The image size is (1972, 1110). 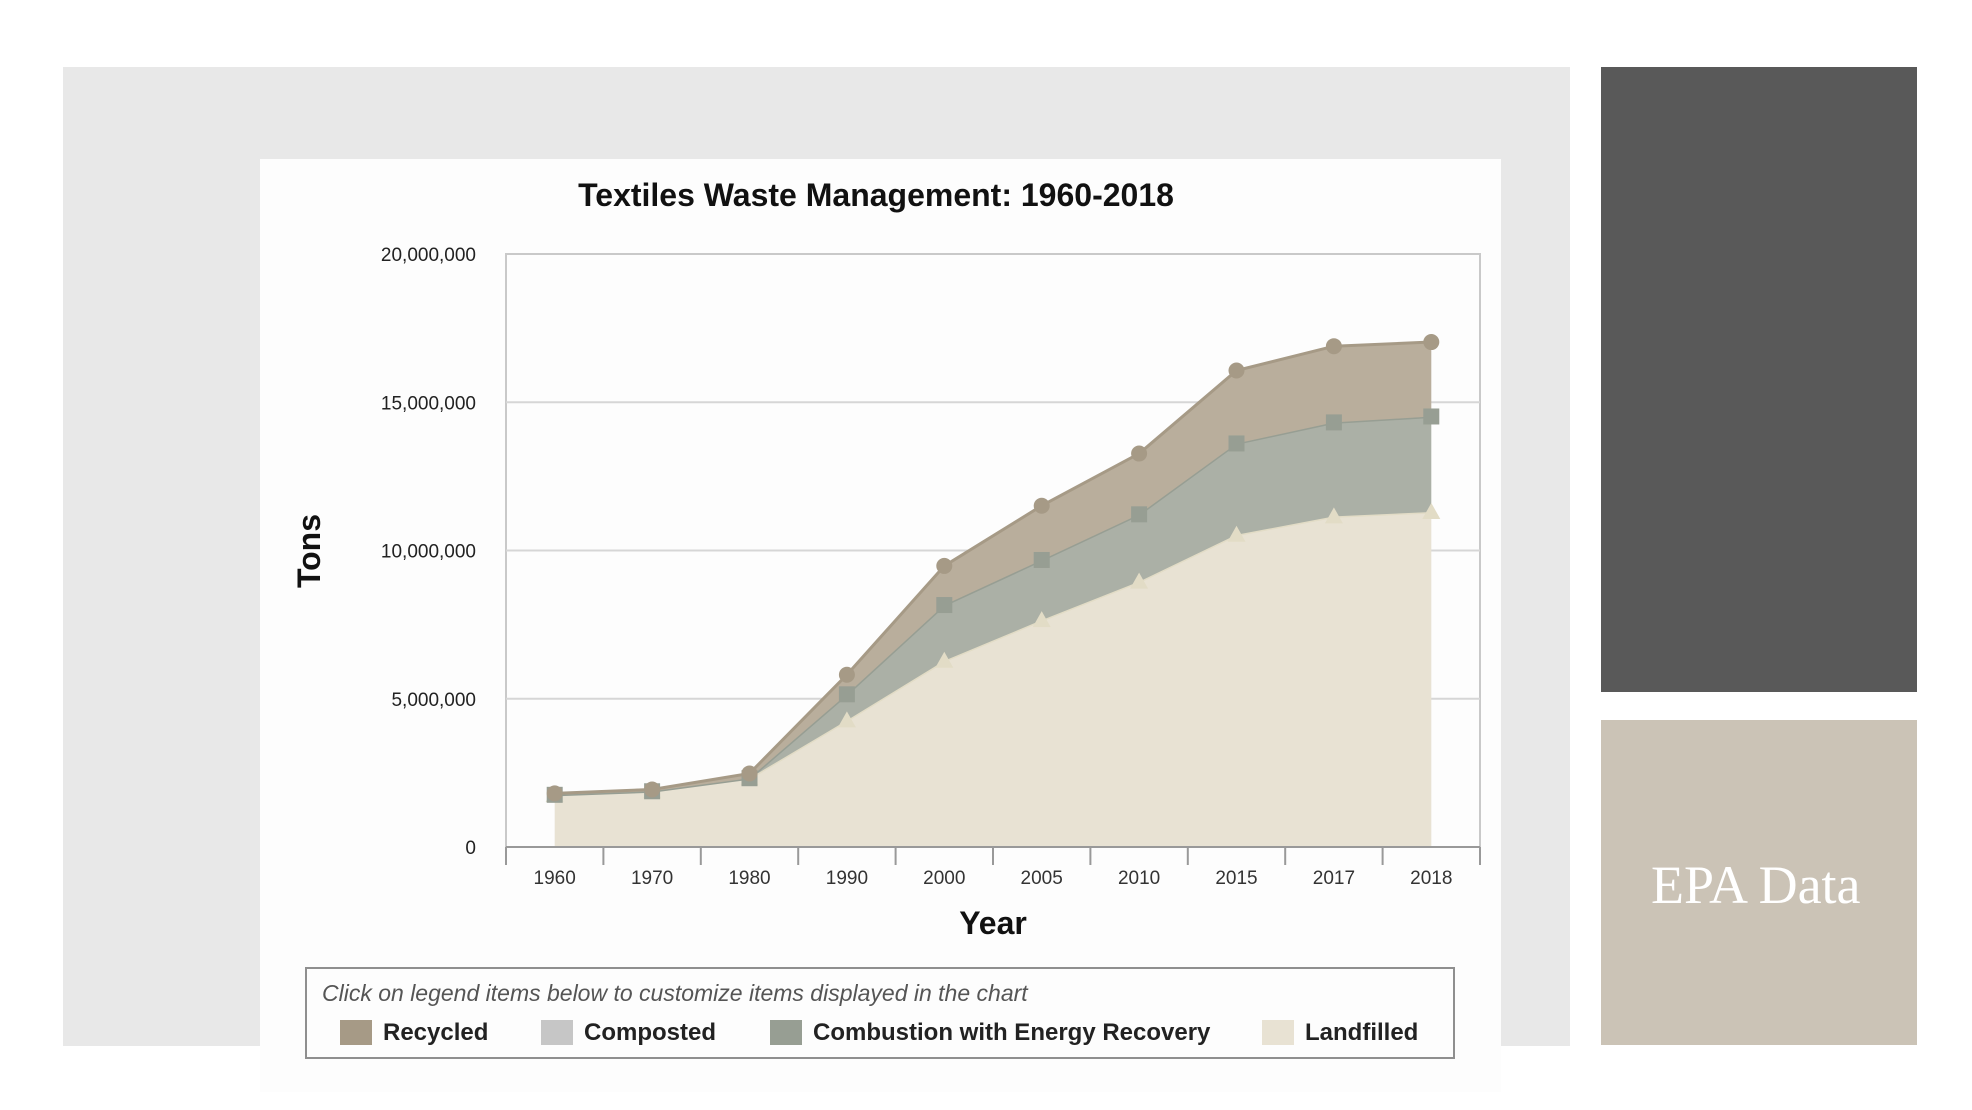 I want to click on x-tick-label: 1970, so click(x=652, y=878).